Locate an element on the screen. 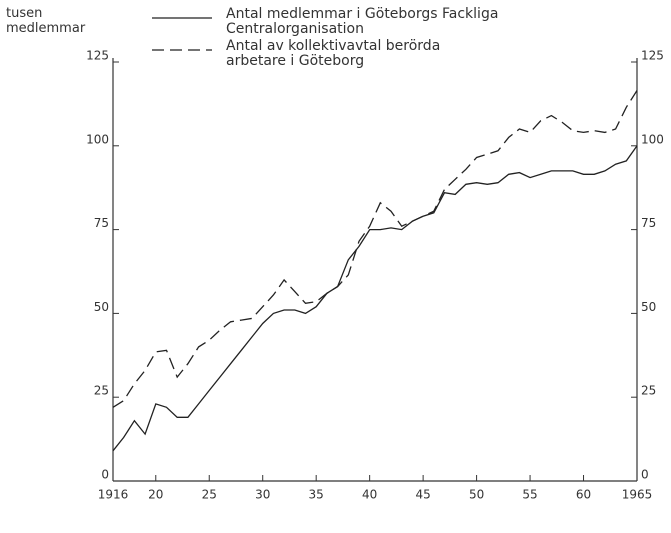 The image size is (671, 533). x-tick-label: 35 is located at coordinates (316, 495).